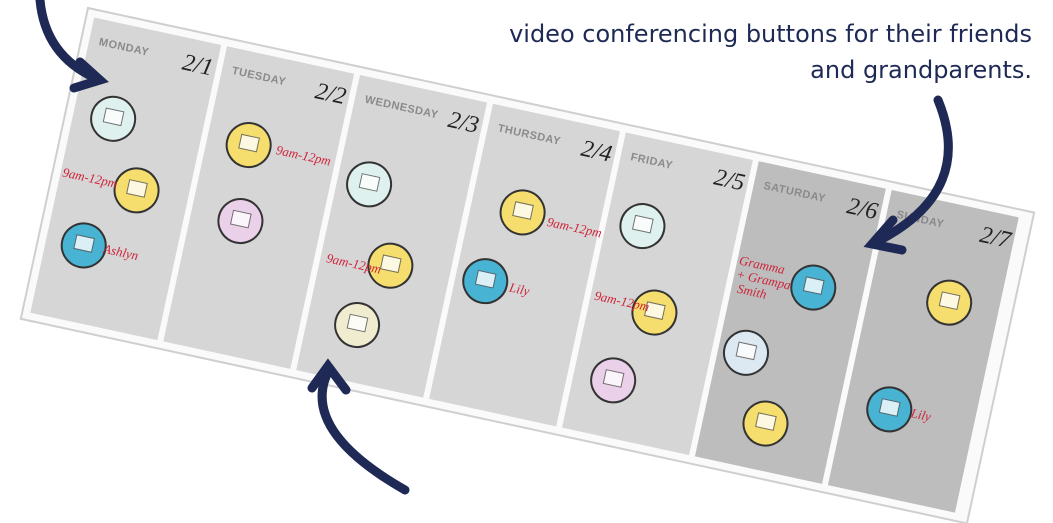 This screenshot has width=1053, height=523. What do you see at coordinates (921, 70) in the screenshot?
I see `annotation-line: and grandparents.` at bounding box center [921, 70].